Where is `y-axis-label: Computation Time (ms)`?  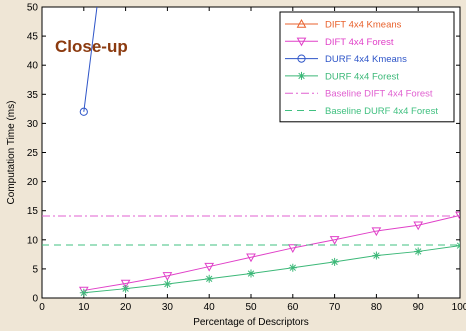 y-axis-label: Computation Time (ms) is located at coordinates (11, 153).